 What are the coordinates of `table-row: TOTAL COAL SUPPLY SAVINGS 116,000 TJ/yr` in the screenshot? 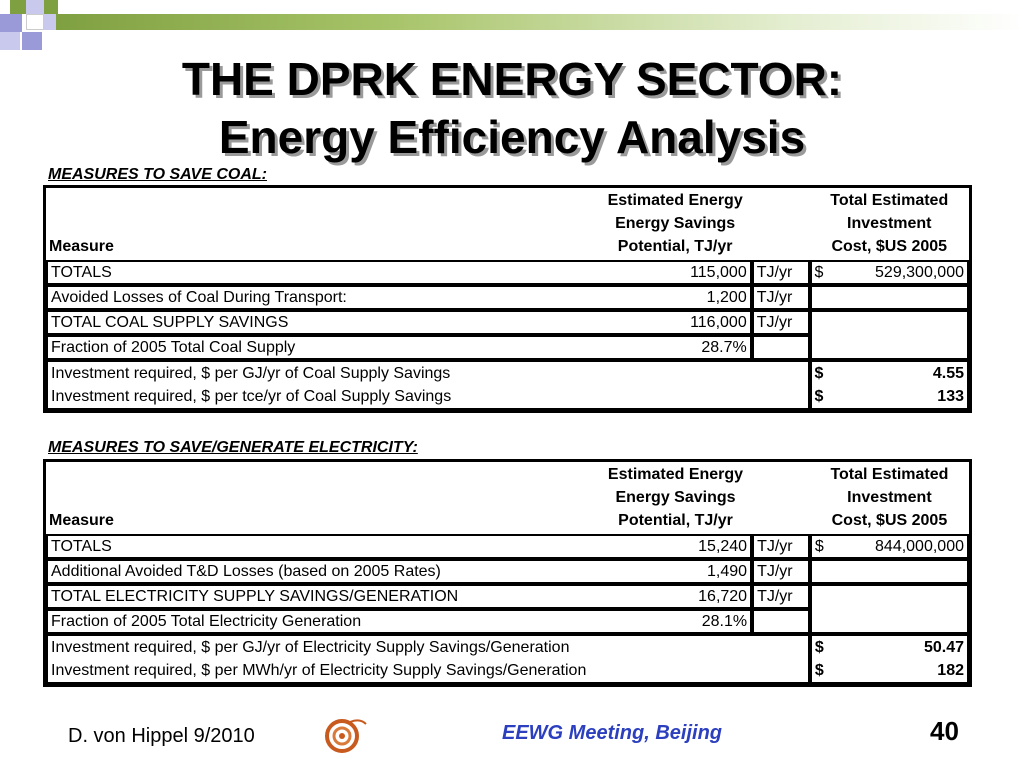 It's located at (507, 335).